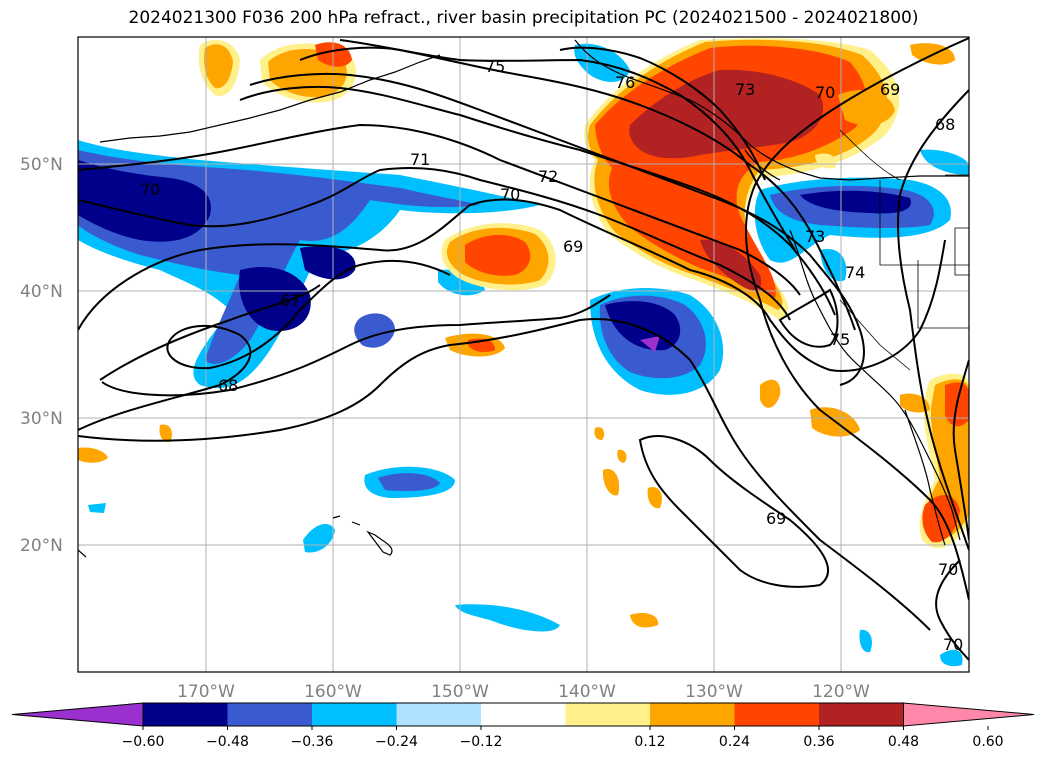  I want to click on lat-label: 50°N, so click(41, 165).